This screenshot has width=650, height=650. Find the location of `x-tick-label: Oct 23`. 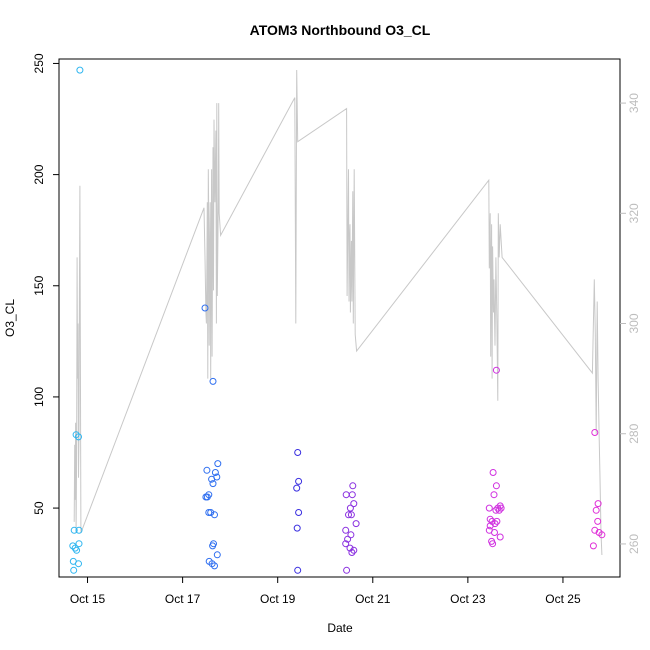

x-tick-label: Oct 23 is located at coordinates (468, 599).